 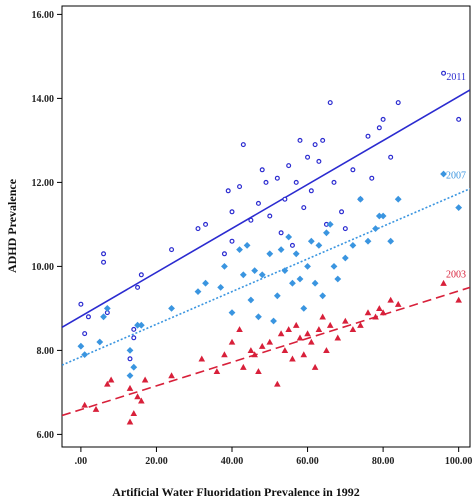 What do you see at coordinates (458, 461) in the screenshot?
I see `x-tick-label: 100.00` at bounding box center [458, 461].